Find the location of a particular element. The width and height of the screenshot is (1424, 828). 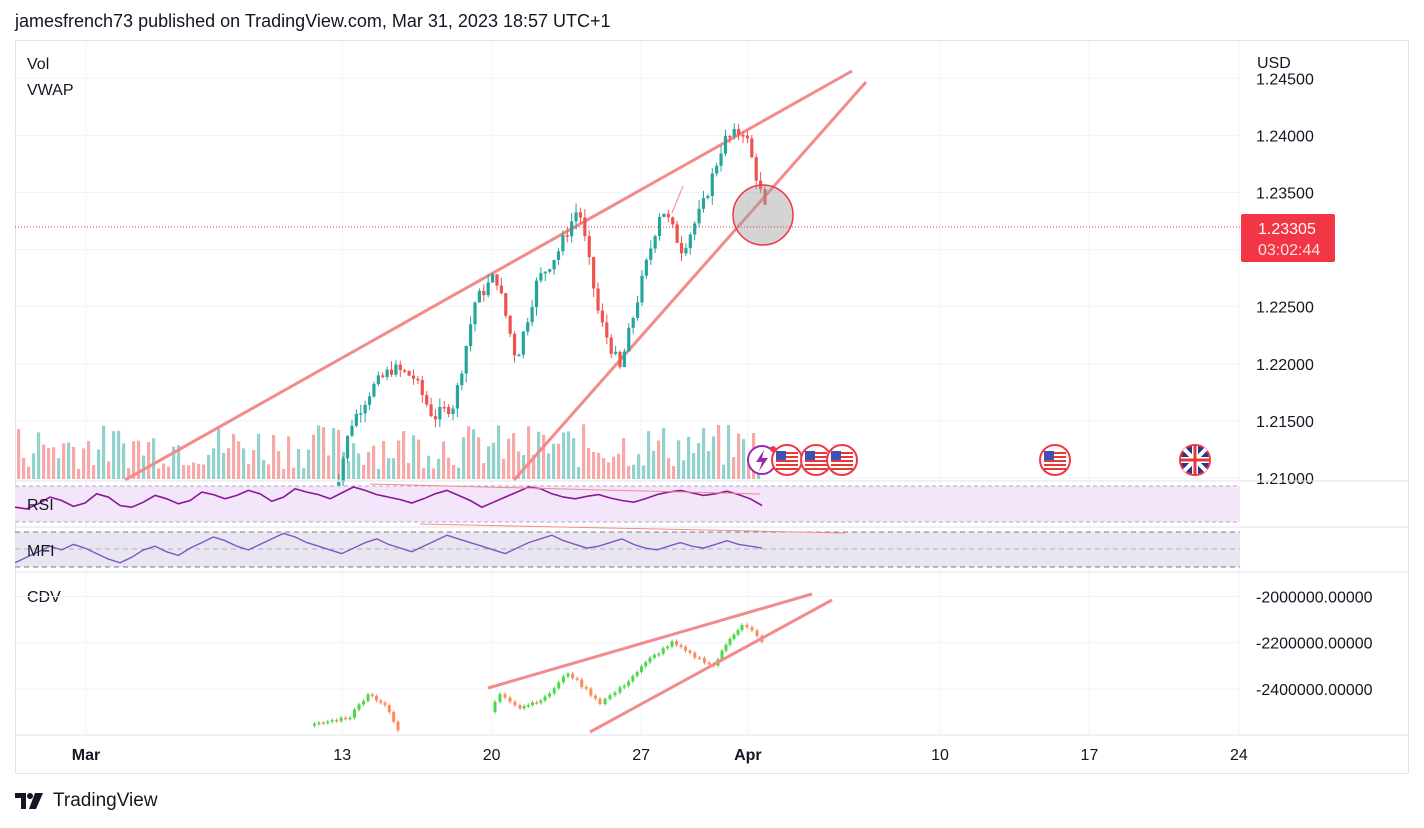

time-axis: Mar 13 20 27 Apr 10 17 24 is located at coordinates (660, 755).